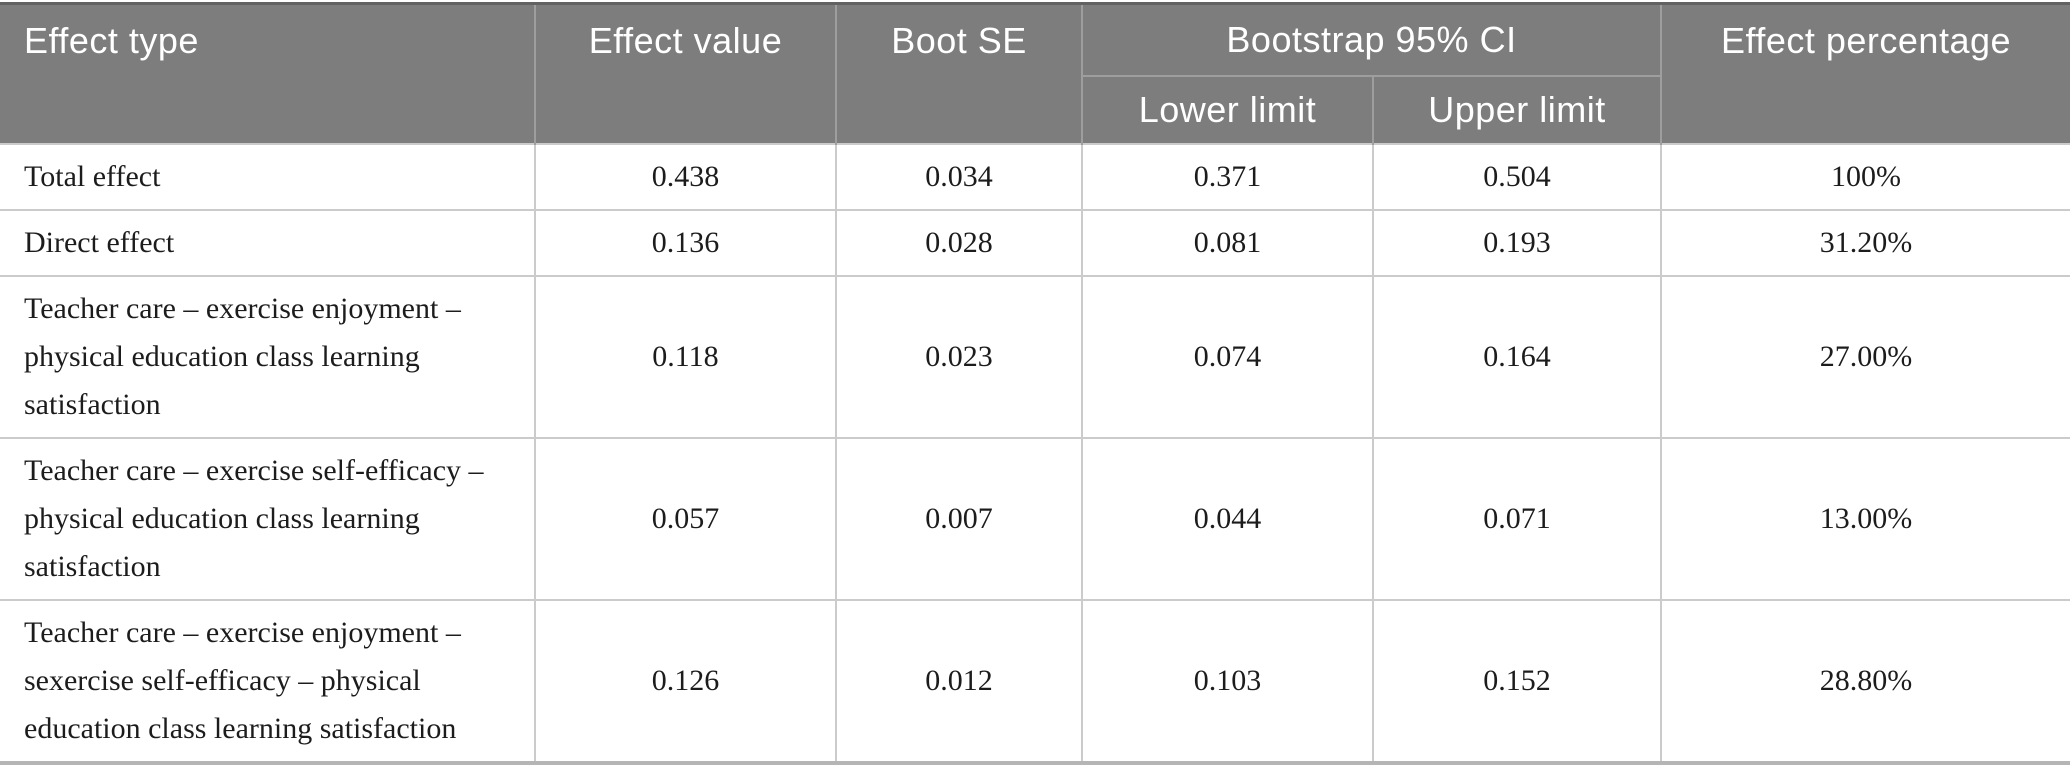  I want to click on header-row-sub: Lower limit Upper limit, so click(1035, 109).